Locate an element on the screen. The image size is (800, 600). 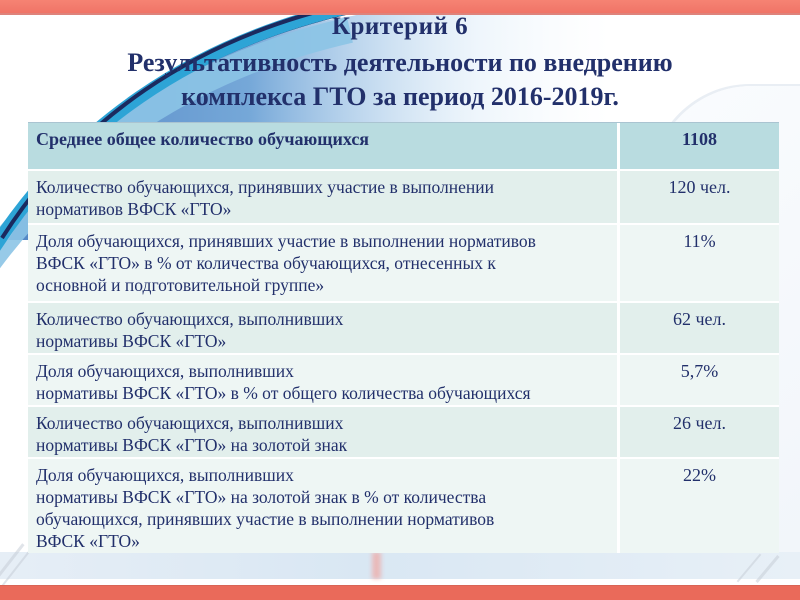
criterion-value-cell: 120 чел. is located at coordinates (698, 197).